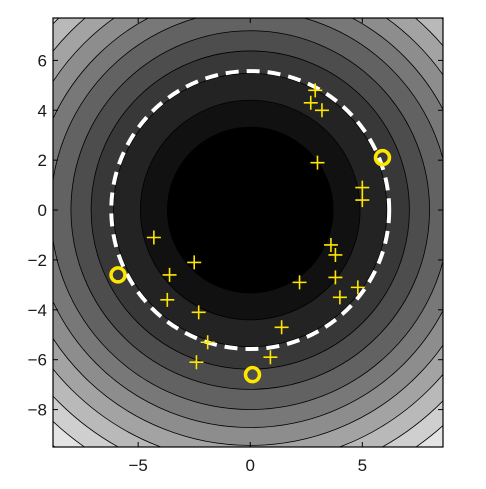  What do you see at coordinates (42, 110) in the screenshot?
I see `y-tick-label: 4` at bounding box center [42, 110].